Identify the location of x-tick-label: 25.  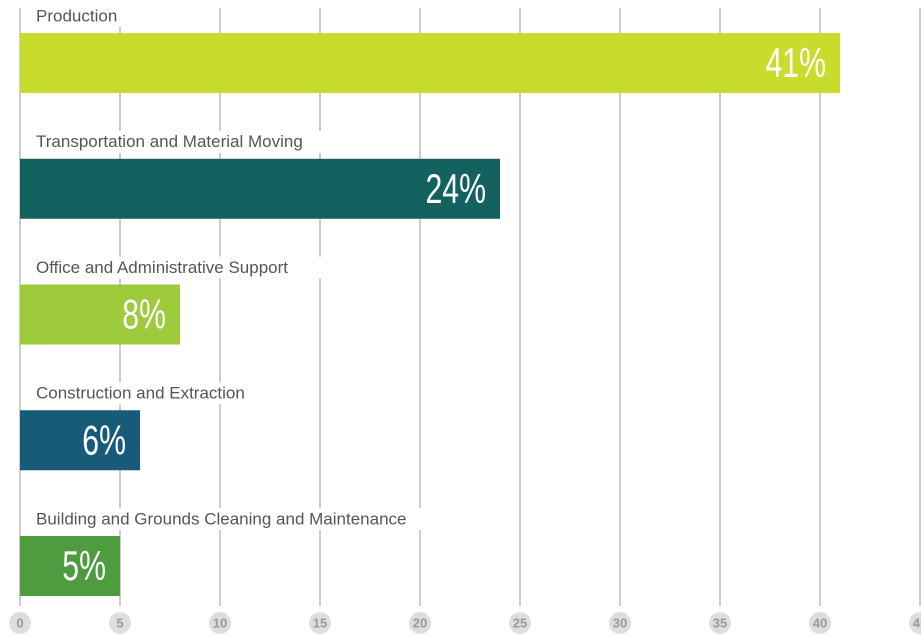
(520, 622).